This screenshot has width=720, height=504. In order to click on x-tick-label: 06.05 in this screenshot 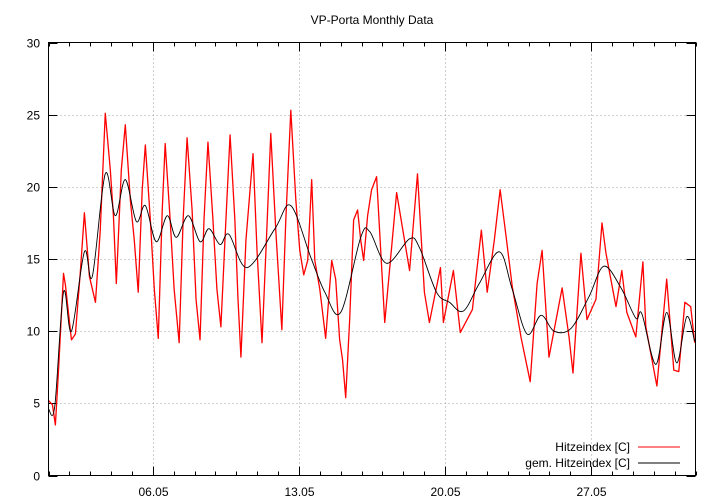, I will do `click(153, 492)`.